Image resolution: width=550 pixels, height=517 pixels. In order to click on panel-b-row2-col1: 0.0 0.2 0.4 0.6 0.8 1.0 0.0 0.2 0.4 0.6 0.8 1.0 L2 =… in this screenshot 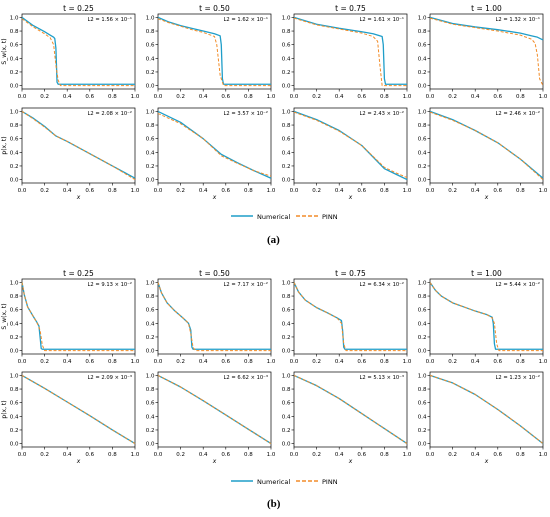, I will do `click(70, 418)`.